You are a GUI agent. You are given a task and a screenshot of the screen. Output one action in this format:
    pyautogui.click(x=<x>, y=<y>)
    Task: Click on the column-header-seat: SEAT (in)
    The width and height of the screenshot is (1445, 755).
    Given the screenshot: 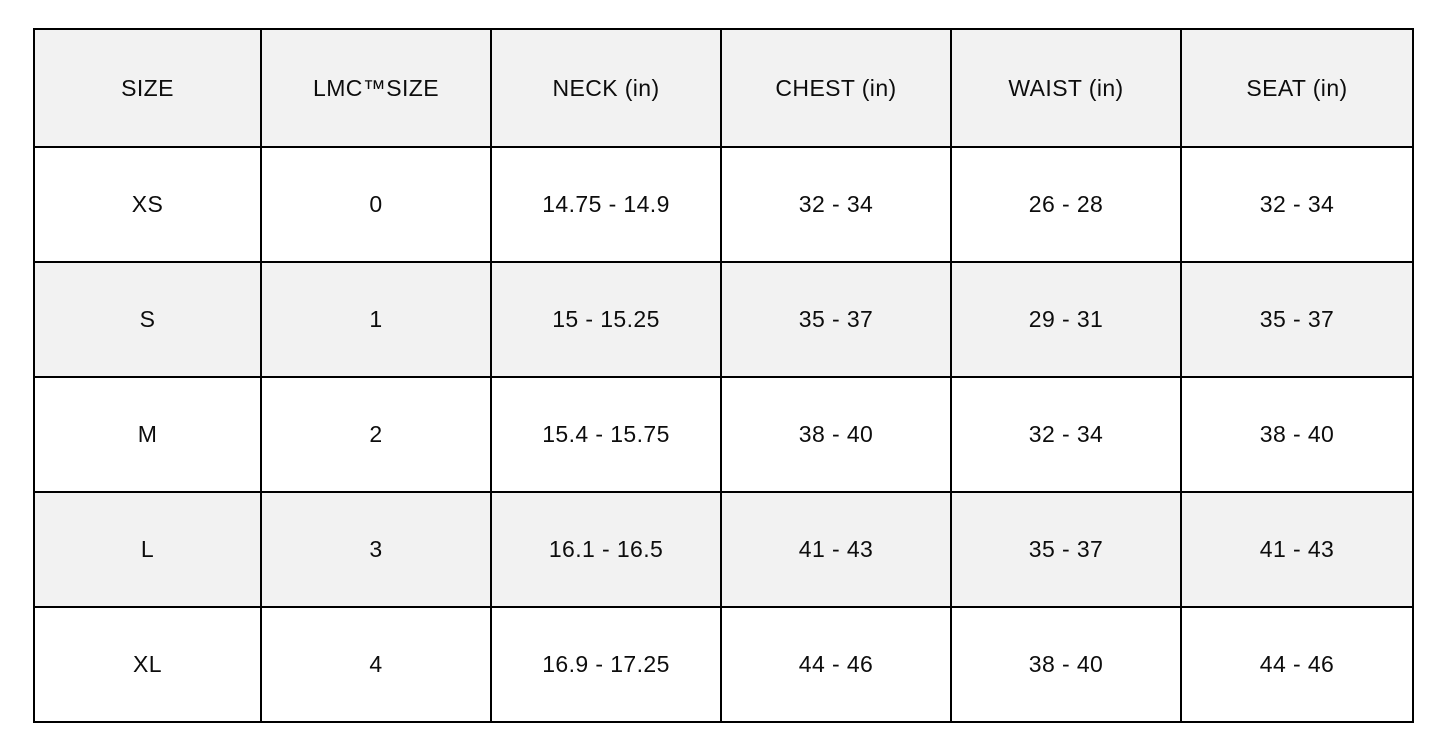 What is the action you would take?
    pyautogui.click(x=1297, y=88)
    